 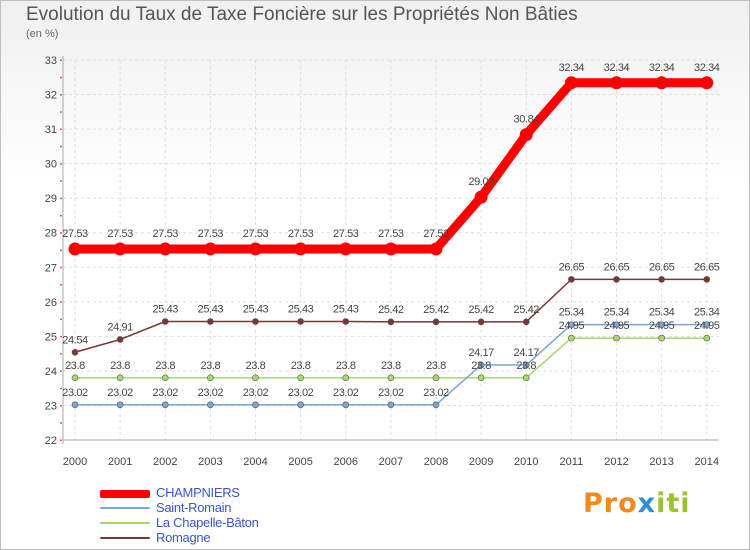 I want to click on data-label: 25.42, so click(x=481, y=310).